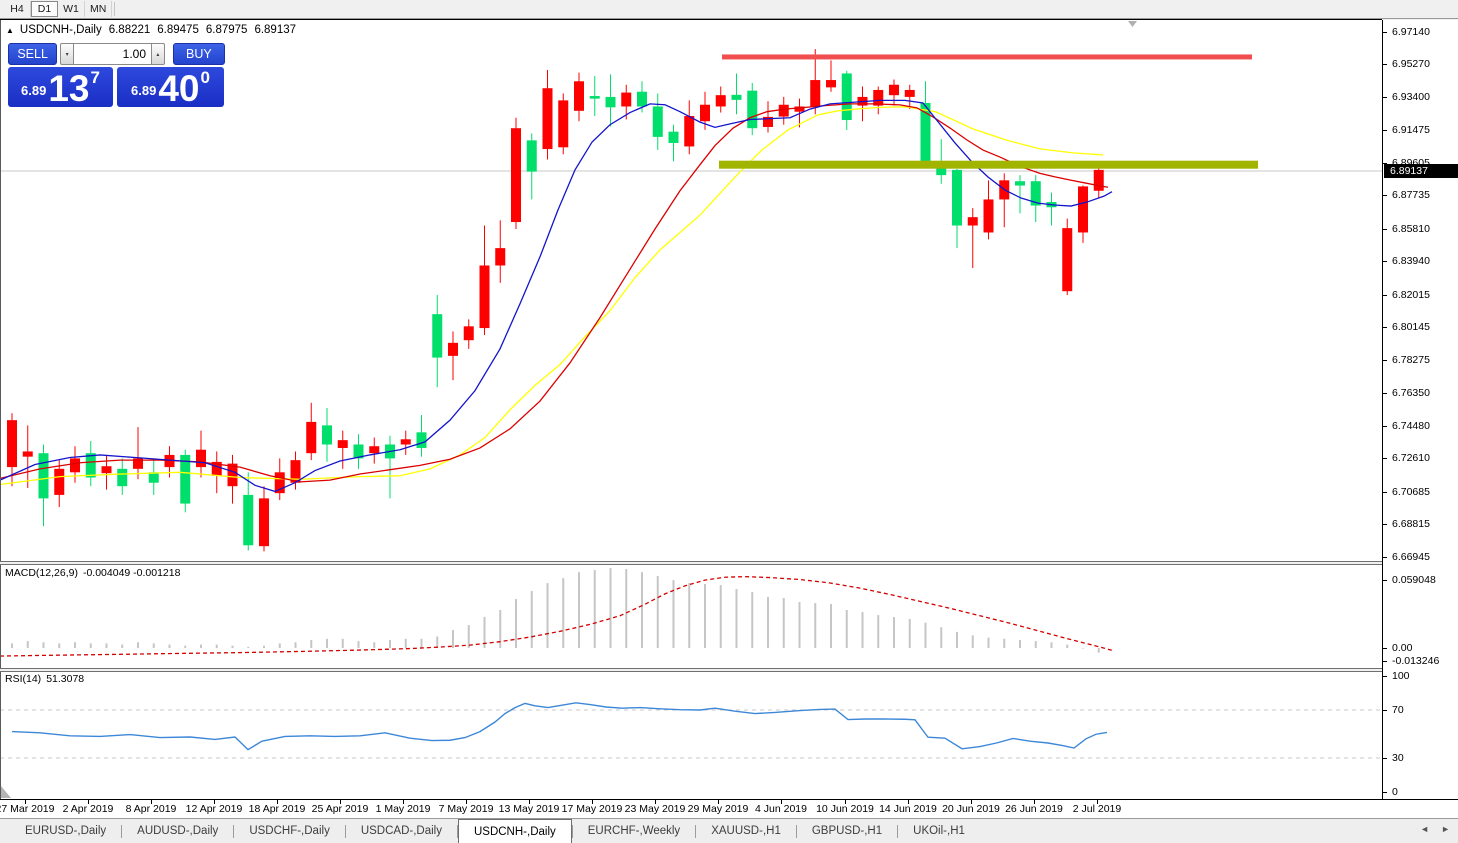 The image size is (1458, 843). I want to click on symbol-name: USDCNH-,Daily, so click(60, 30).